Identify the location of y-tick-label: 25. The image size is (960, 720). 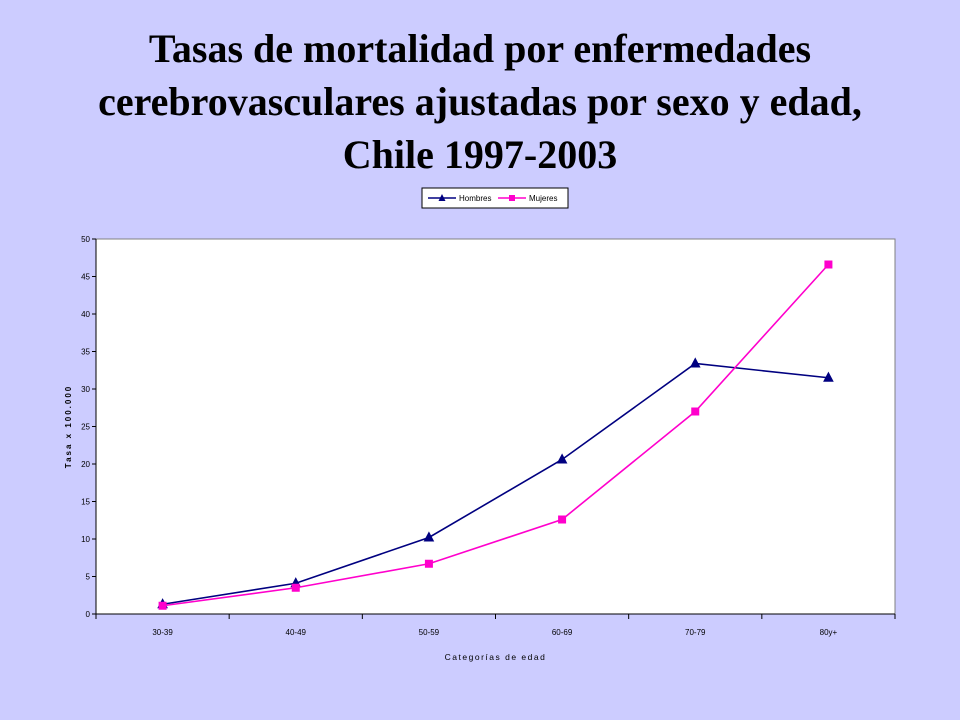
(85, 427).